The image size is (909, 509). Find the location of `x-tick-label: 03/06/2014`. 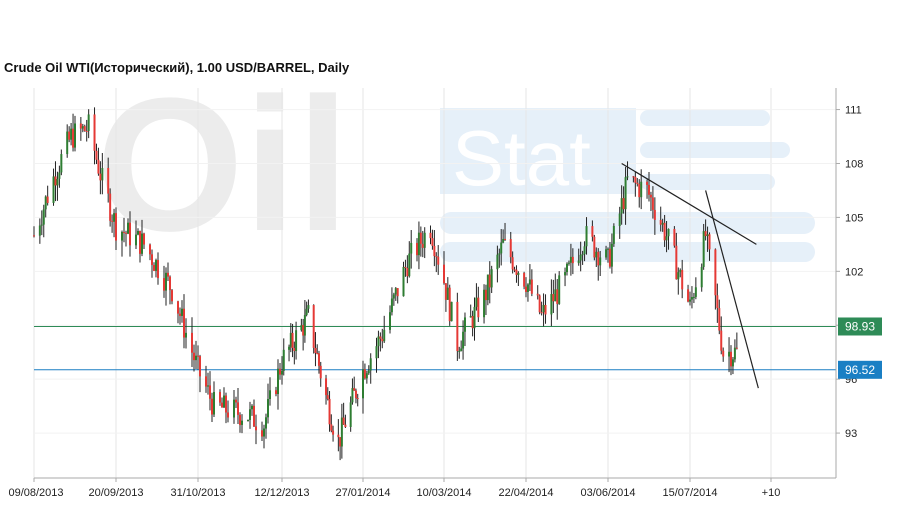

x-tick-label: 03/06/2014 is located at coordinates (607, 493).